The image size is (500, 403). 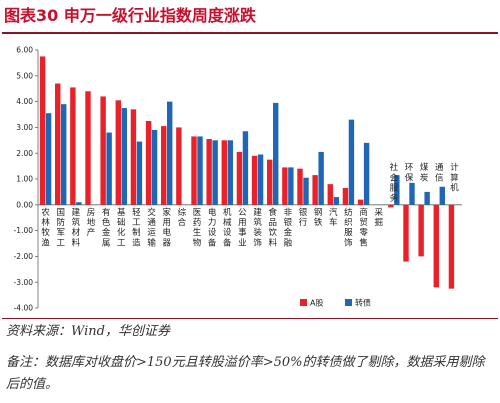 I want to click on category-label: 轻工制造, so click(x=136, y=228).